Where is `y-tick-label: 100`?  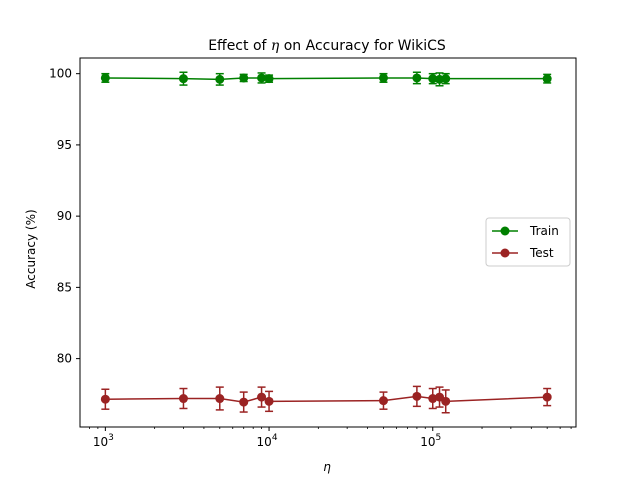
y-tick-label: 100 is located at coordinates (60, 74).